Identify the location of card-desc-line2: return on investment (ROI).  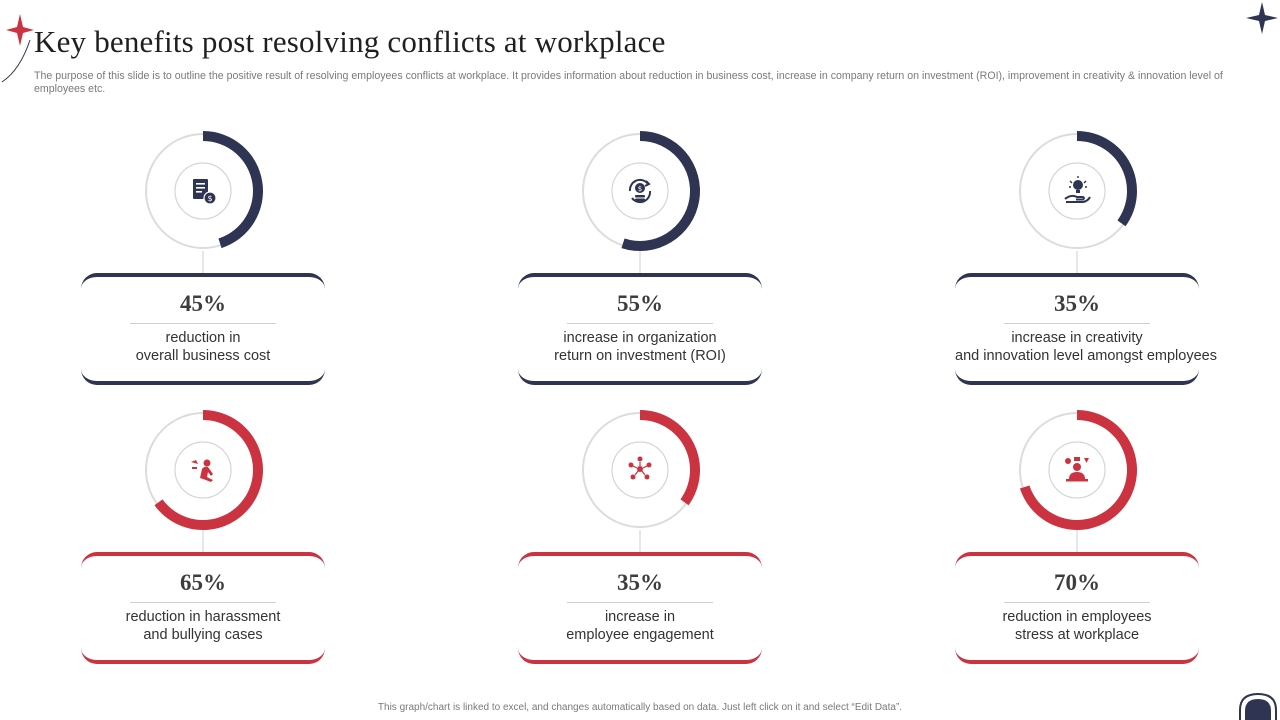
(640, 356).